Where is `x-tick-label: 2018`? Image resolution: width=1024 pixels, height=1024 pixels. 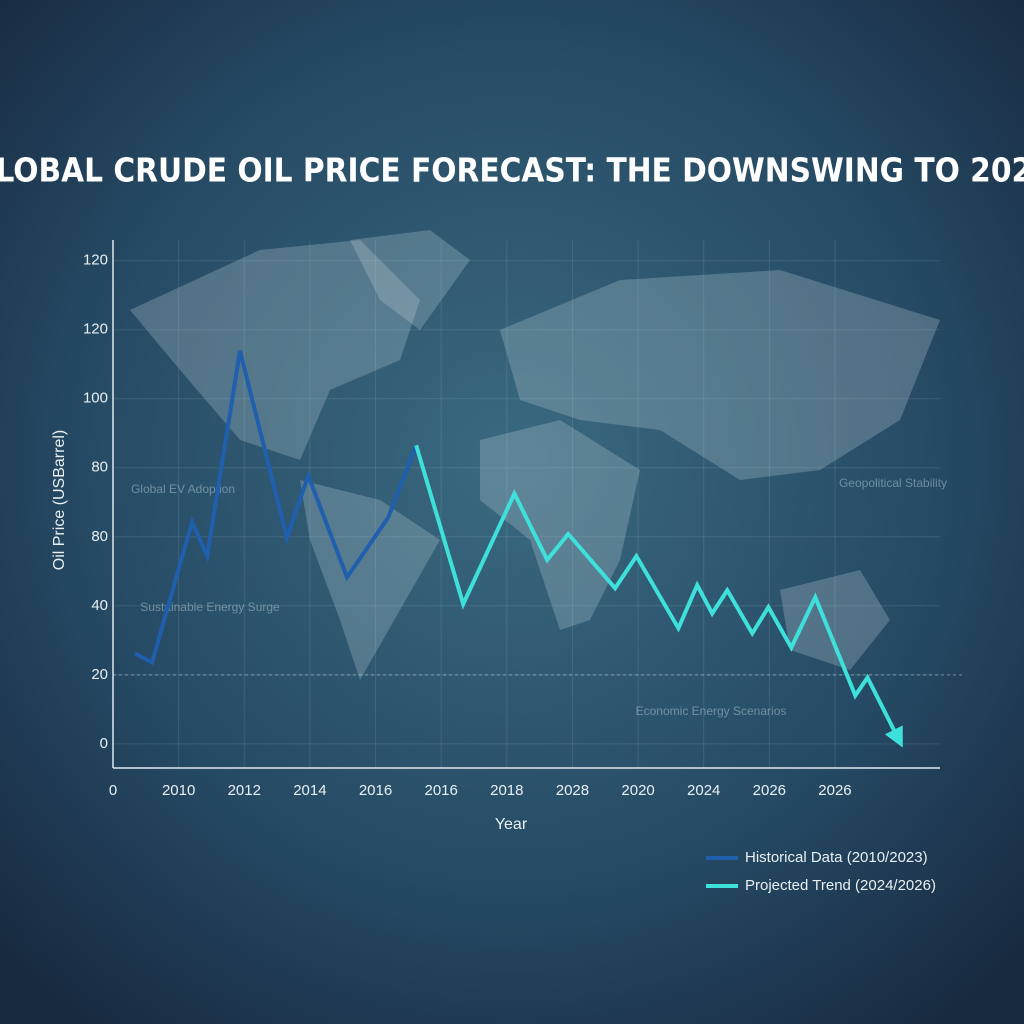
x-tick-label: 2018 is located at coordinates (506, 790).